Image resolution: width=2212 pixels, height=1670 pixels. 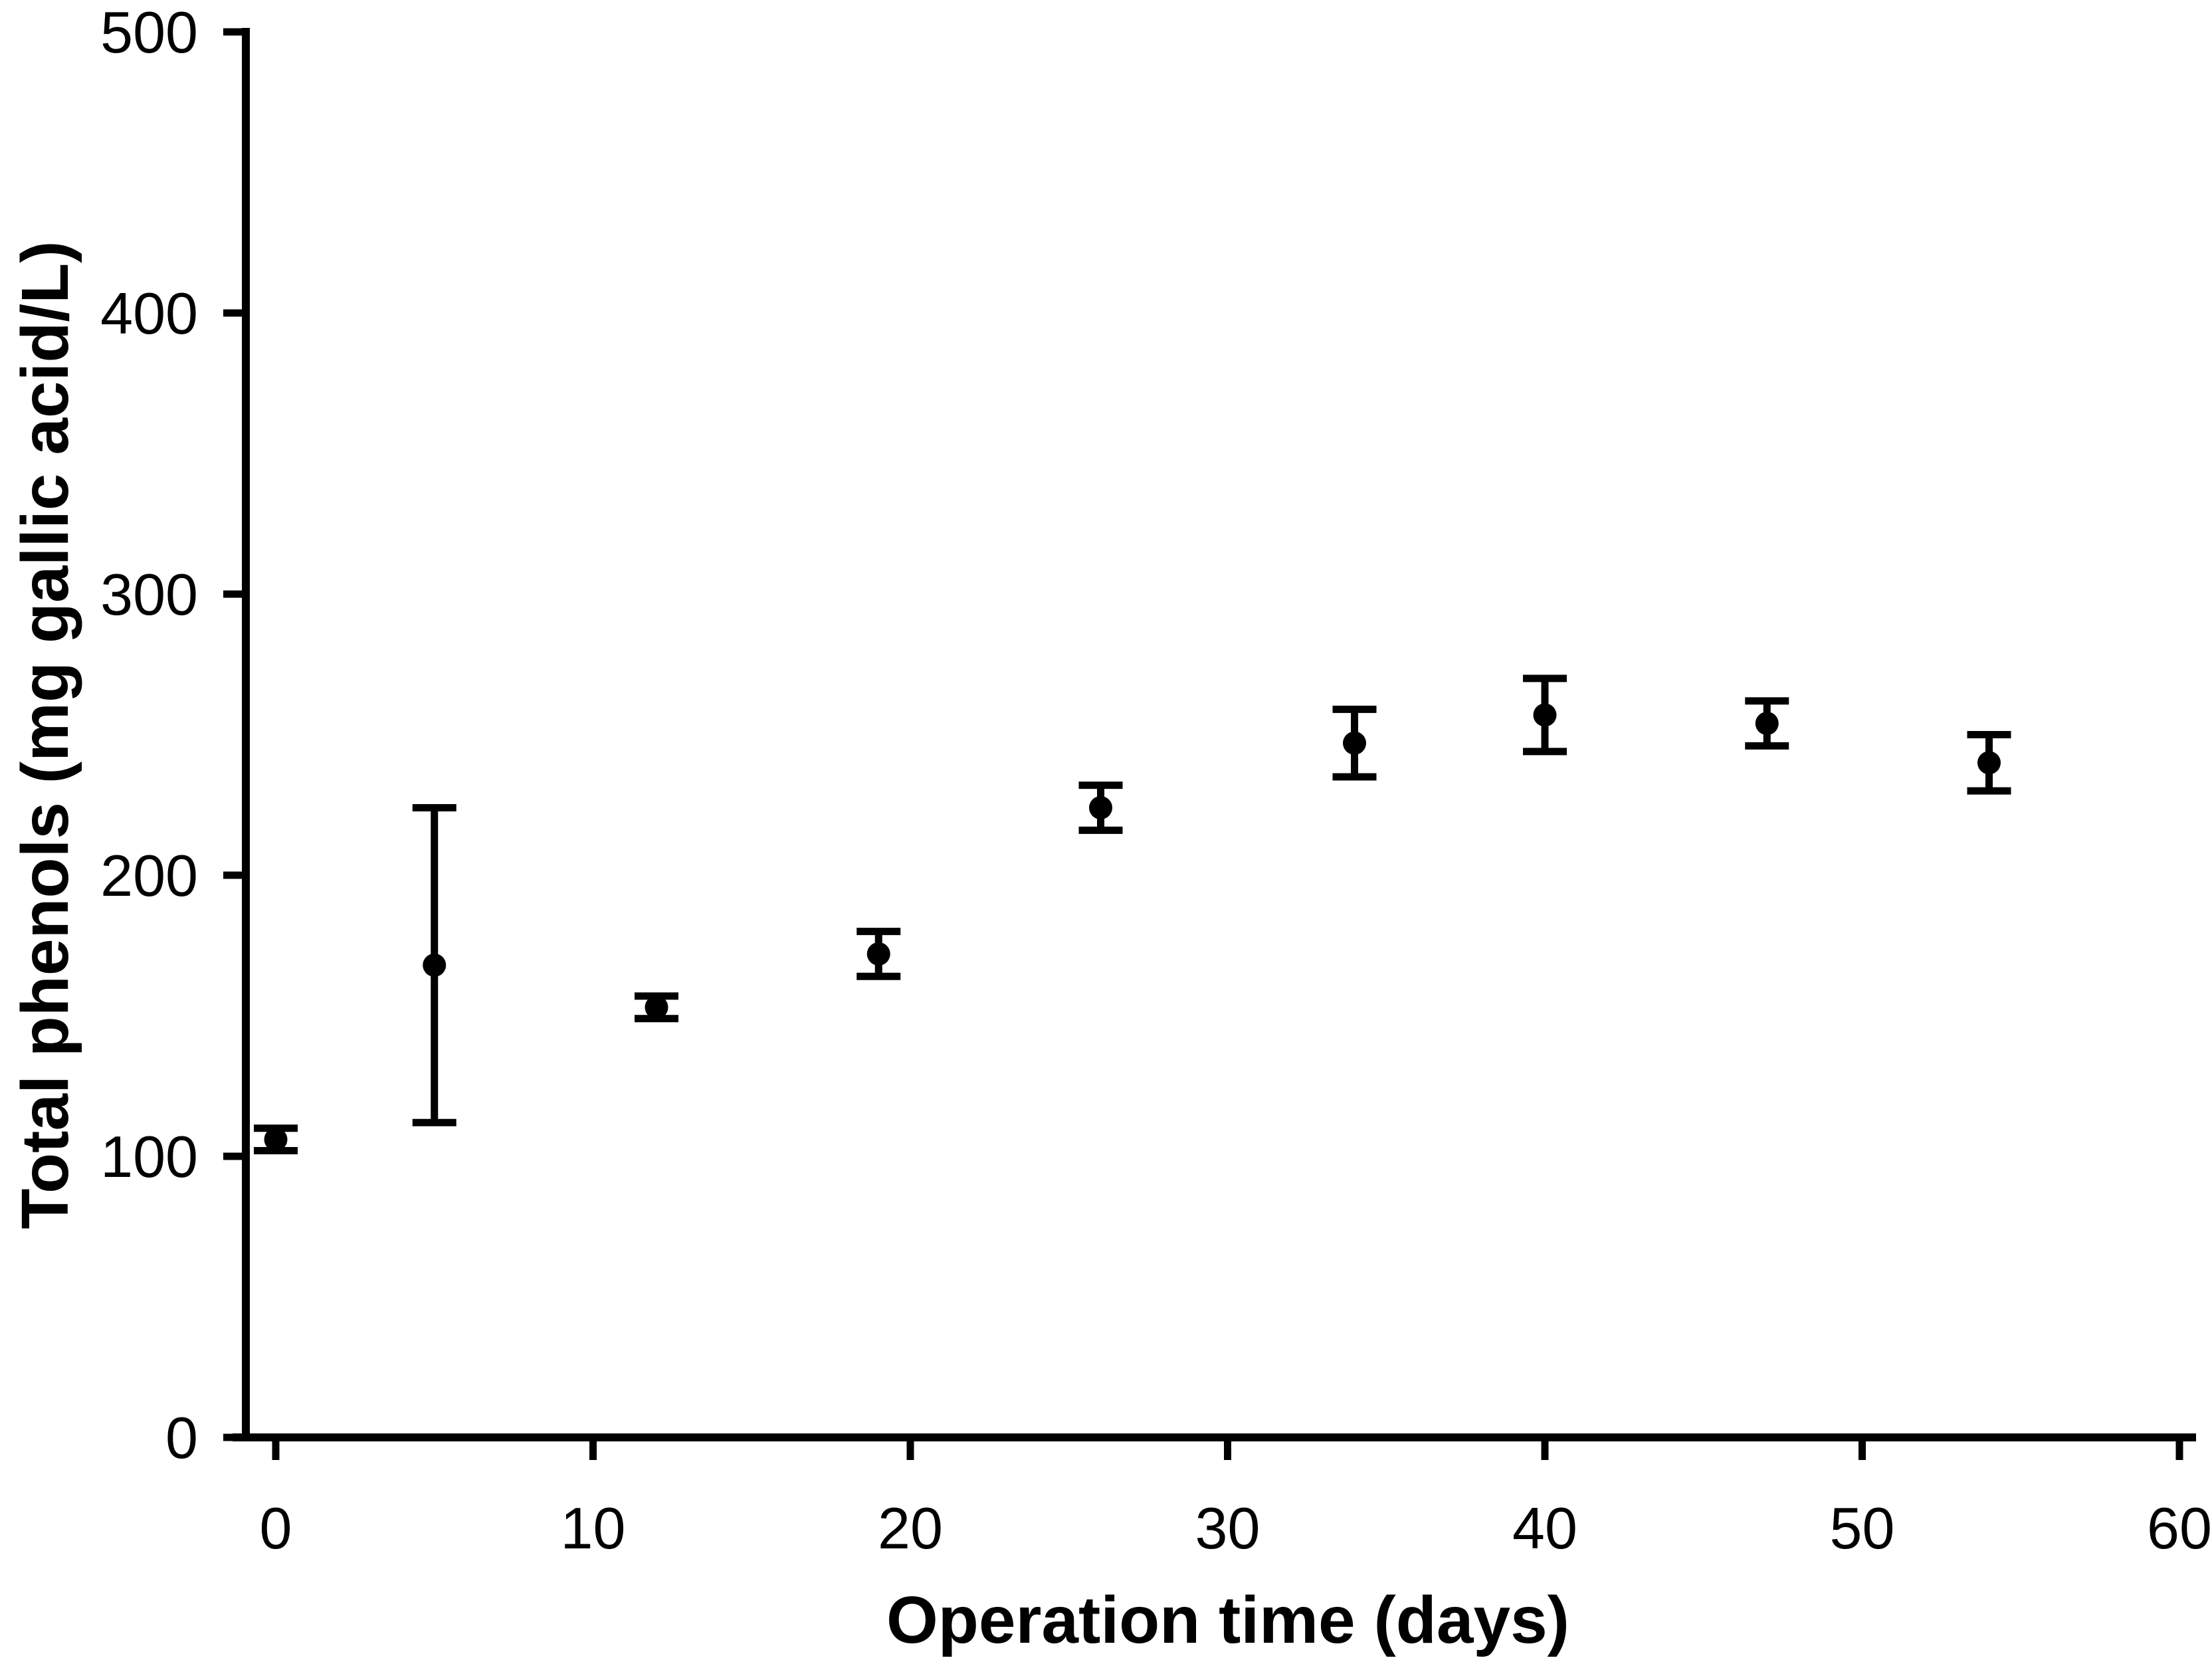 I want to click on x-tick-label: 20, so click(x=910, y=1528).